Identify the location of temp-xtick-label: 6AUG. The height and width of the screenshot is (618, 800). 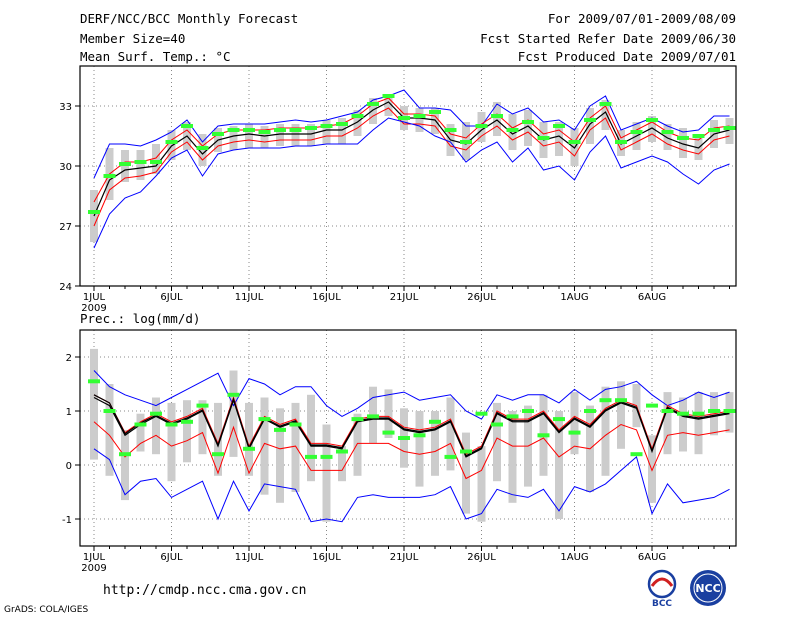
(652, 297).